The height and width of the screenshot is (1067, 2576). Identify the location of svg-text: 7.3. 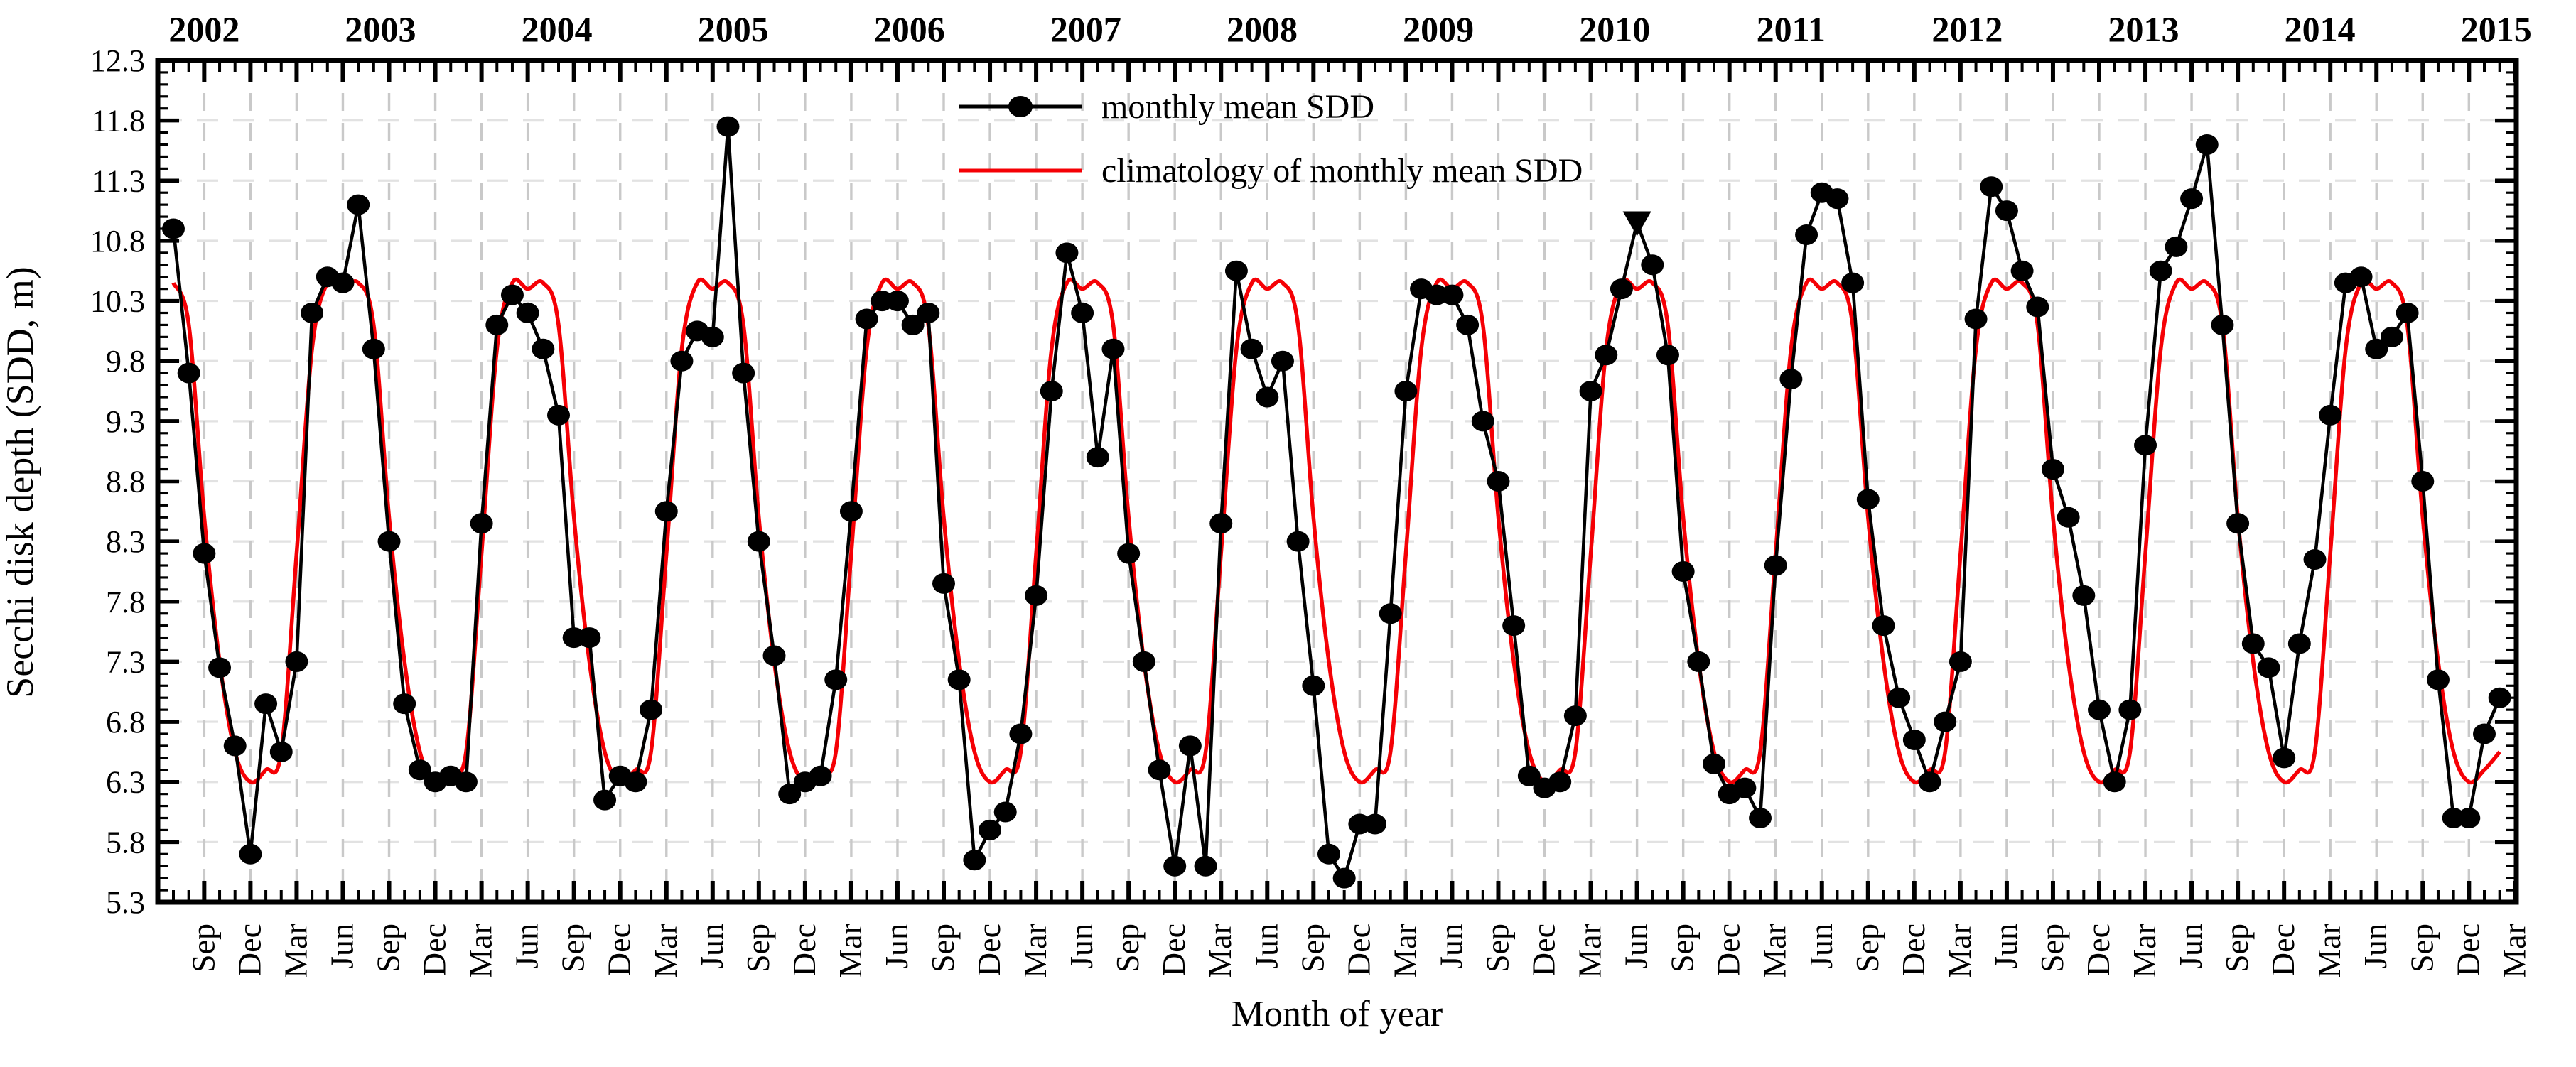
(126, 662).